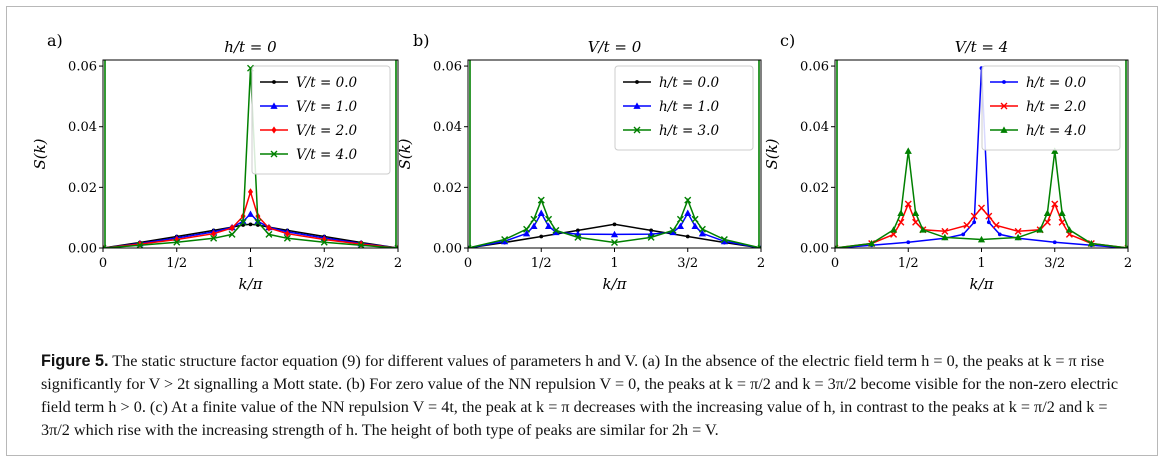 This screenshot has width=1167, height=465. Describe the element at coordinates (421, 40) in the screenshot. I see `panel-label: b)` at that location.